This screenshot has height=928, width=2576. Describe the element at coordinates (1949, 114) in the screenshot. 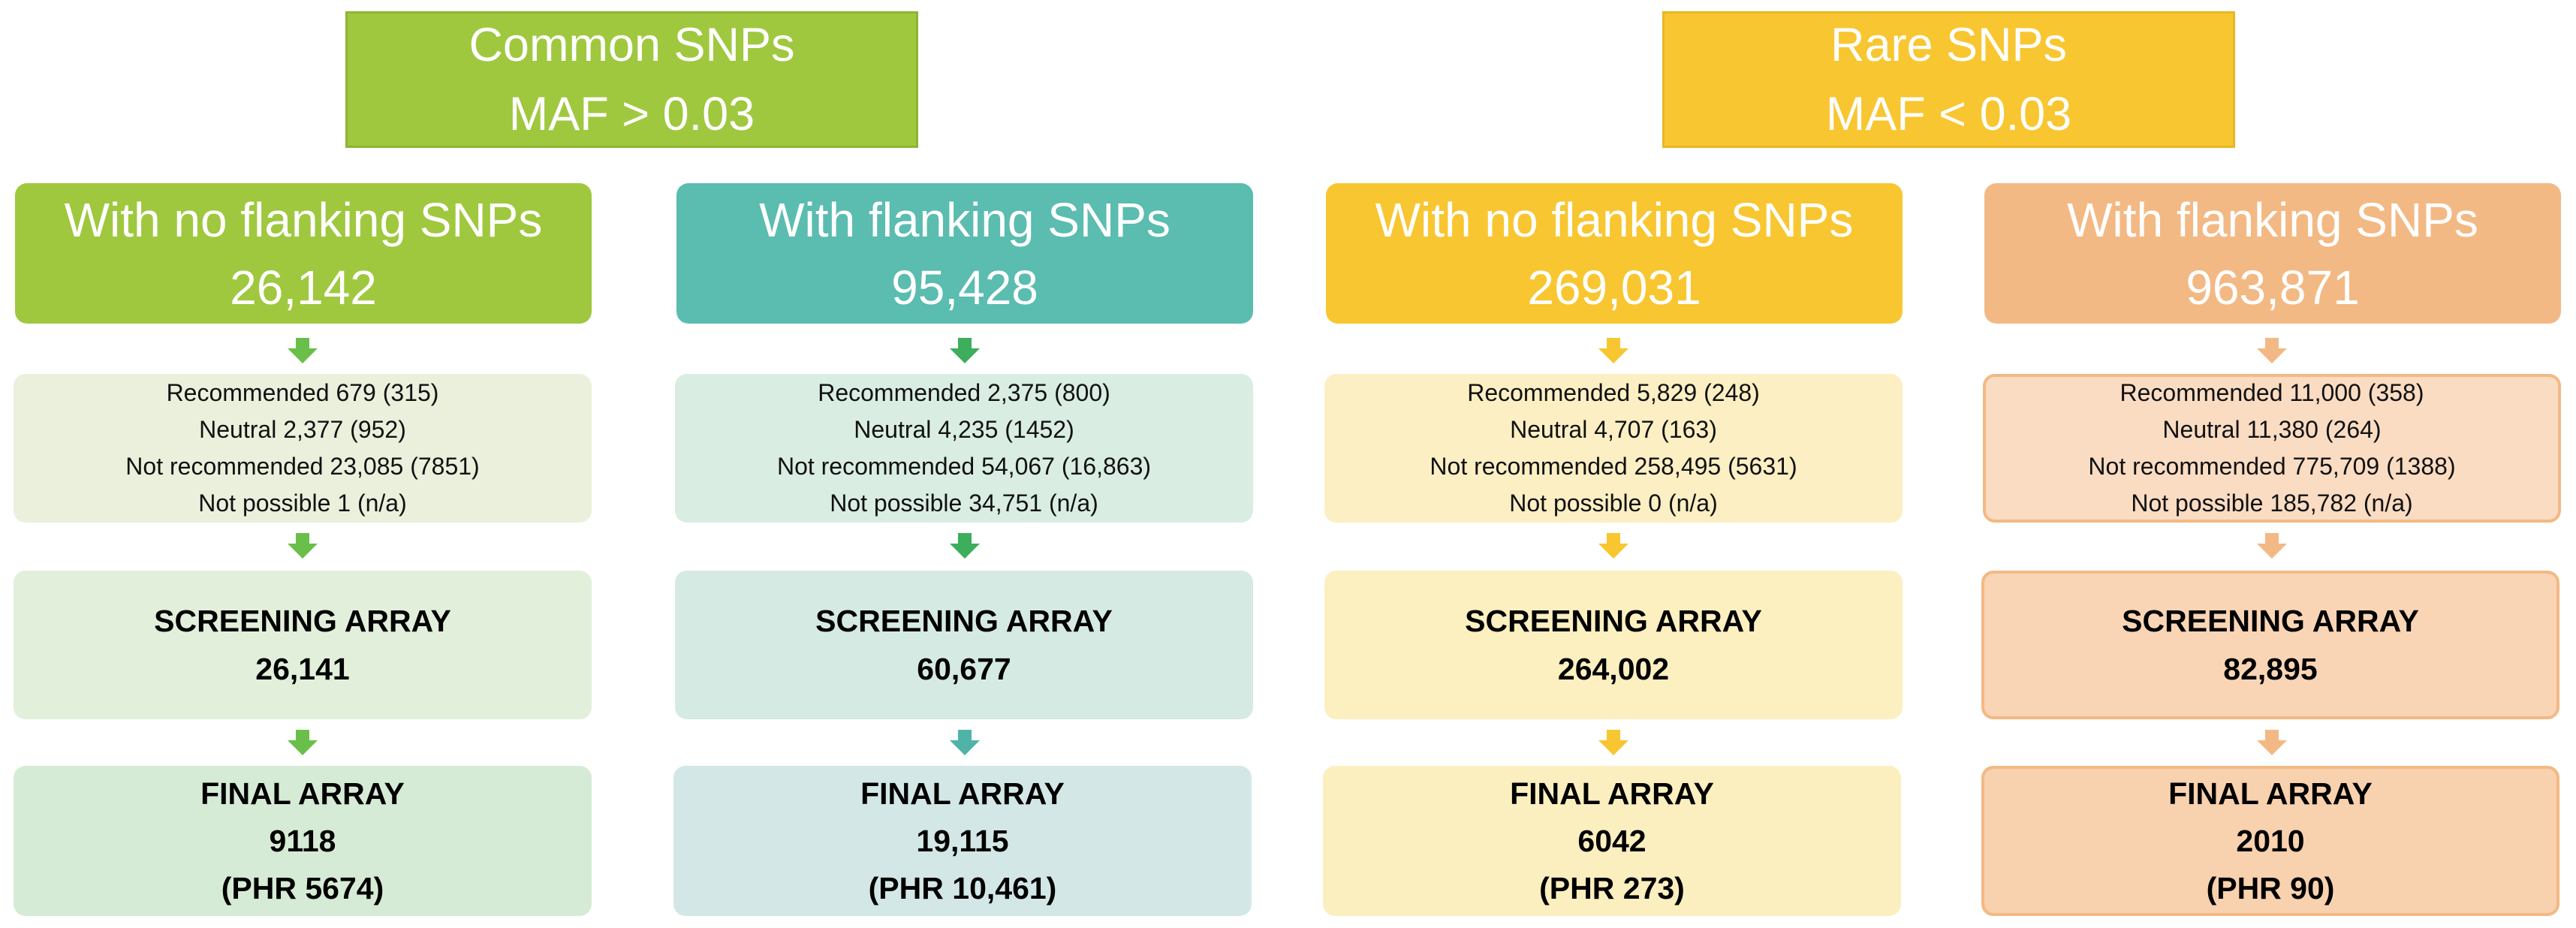

I see `rare-snps-maf: MAF < 0.03` at that location.